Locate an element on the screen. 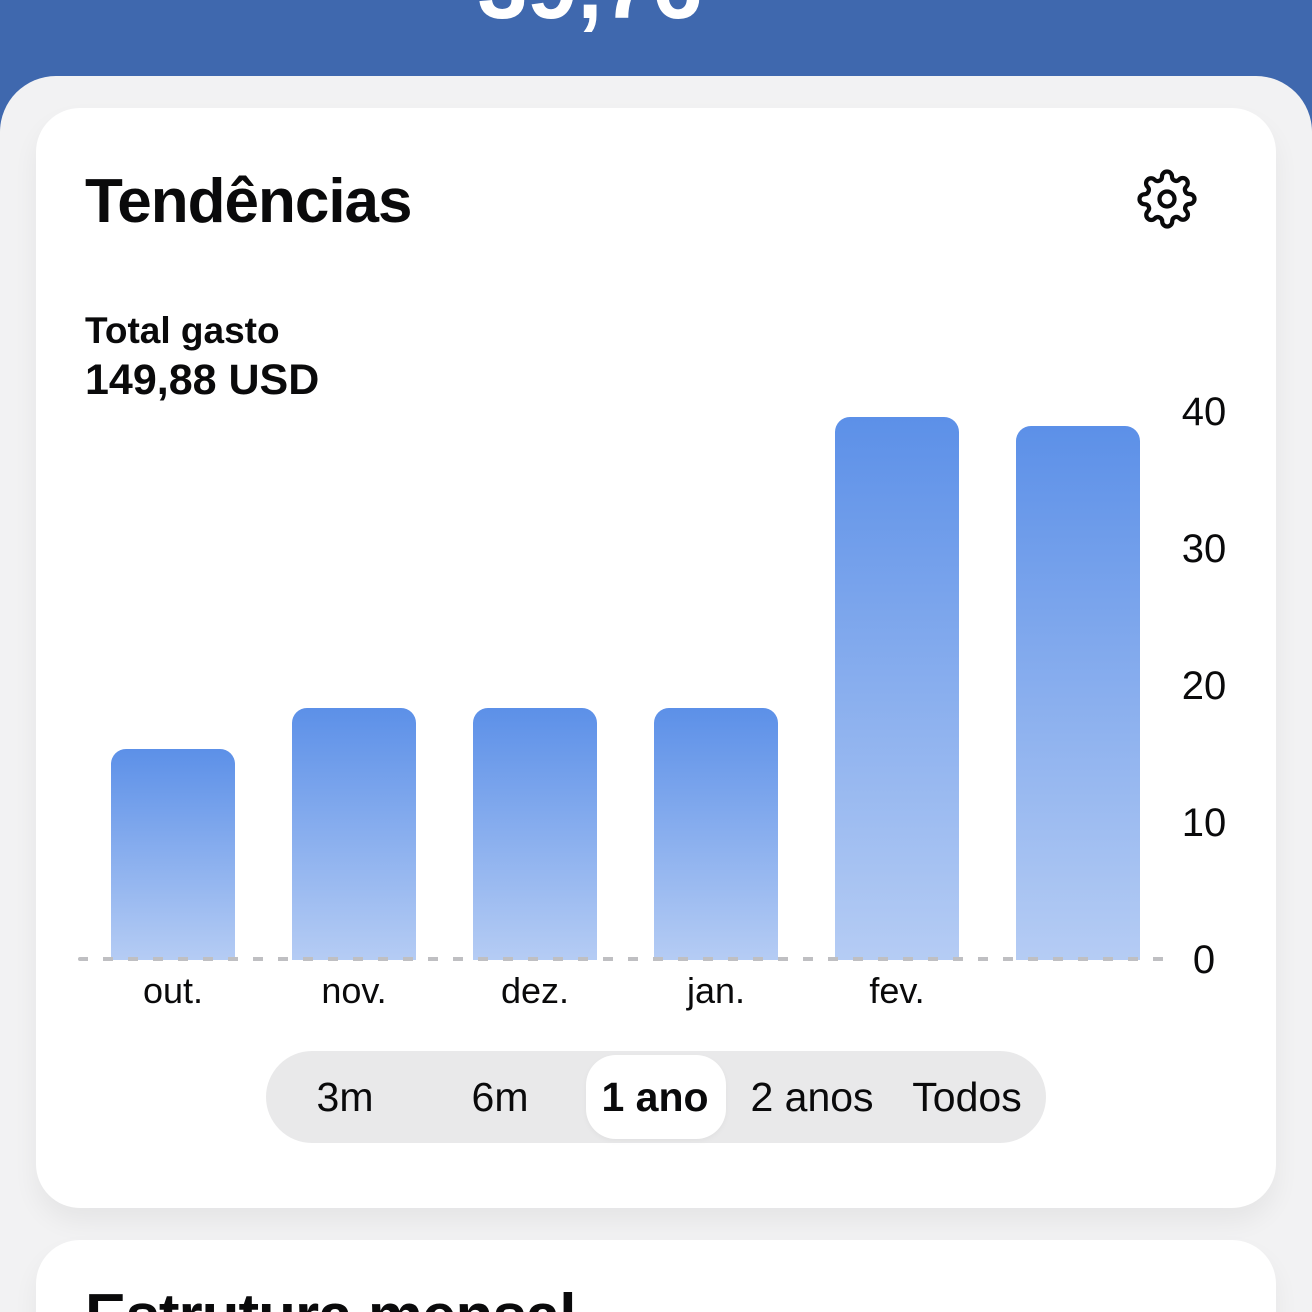  selected-range-pill is located at coordinates (656, 1097).